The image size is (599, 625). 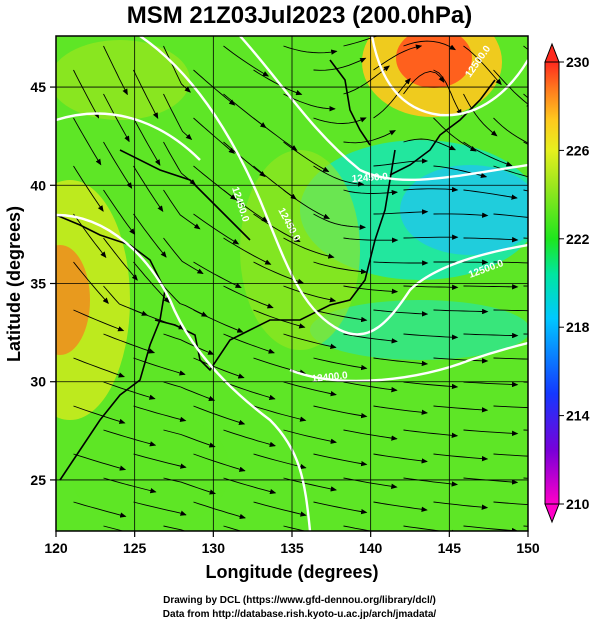 What do you see at coordinates (38, 382) in the screenshot?
I see `y-tick-label: 30` at bounding box center [38, 382].